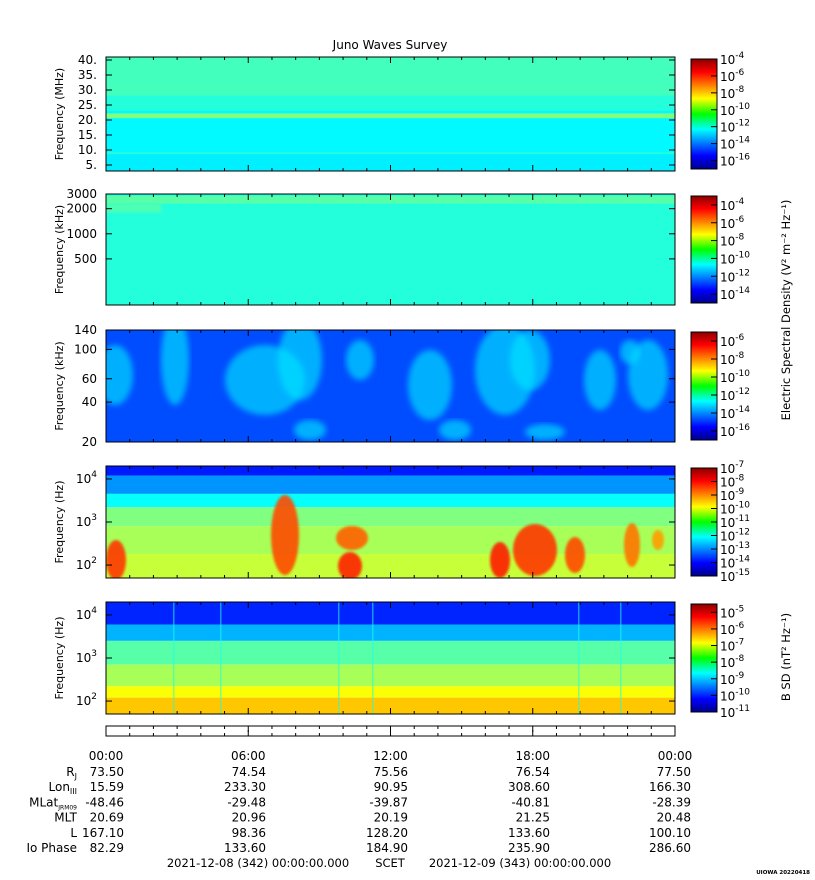 Image resolution: width=815 pixels, height=880 pixels. I want to click on ephemeris-value: 235.90, so click(529, 848).